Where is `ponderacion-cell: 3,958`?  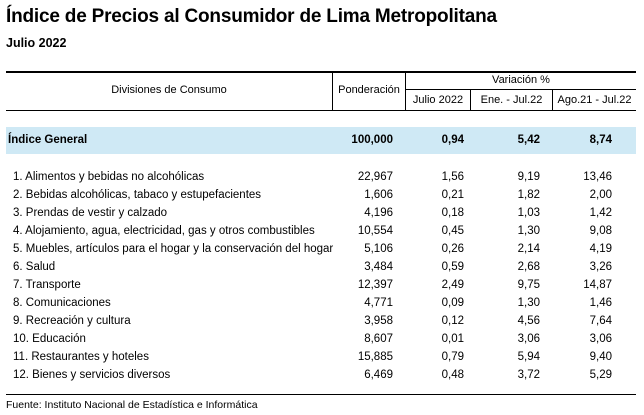 ponderacion-cell: 3,958 is located at coordinates (378, 321).